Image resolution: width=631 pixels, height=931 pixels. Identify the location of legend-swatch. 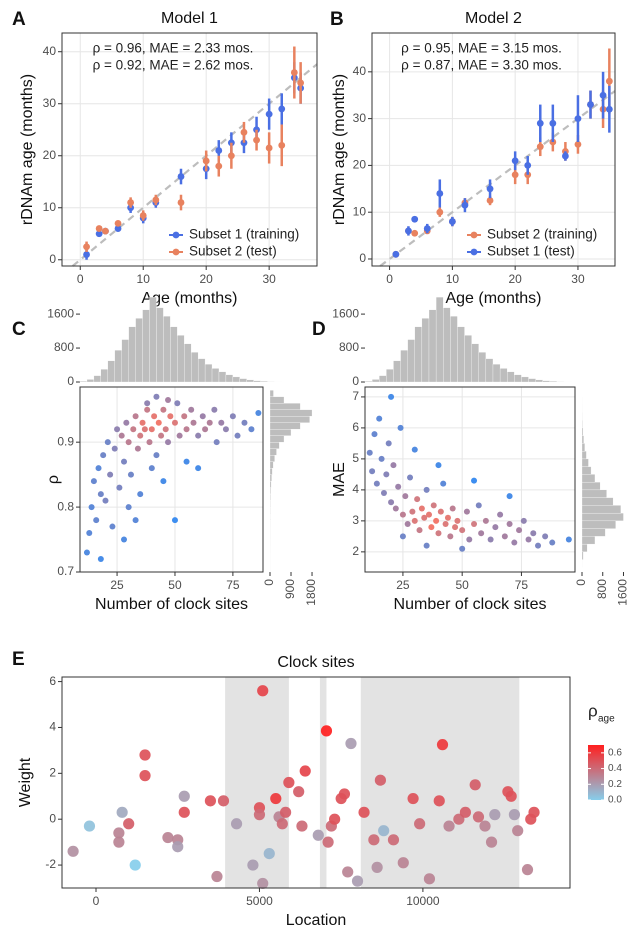
(474, 235).